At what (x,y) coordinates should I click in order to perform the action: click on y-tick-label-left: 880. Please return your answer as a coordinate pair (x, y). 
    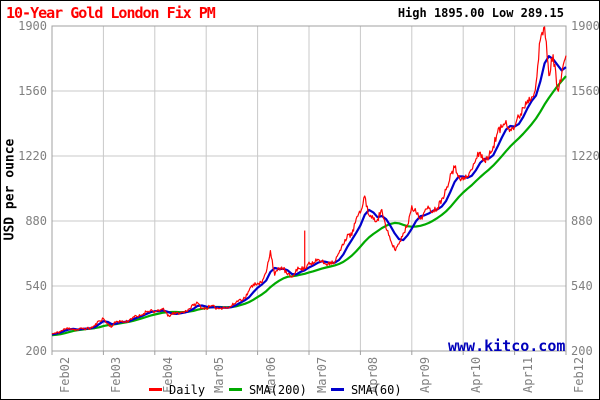
    Looking at the image, I should click on (36, 221).